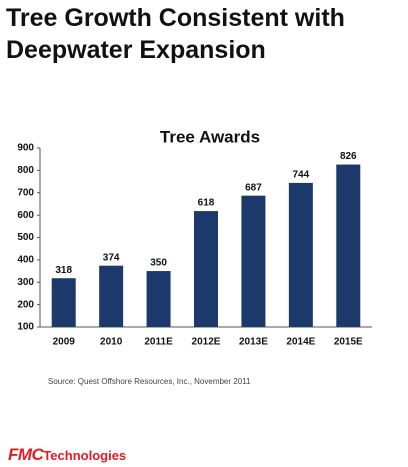 The height and width of the screenshot is (467, 408). I want to click on x-tick-label: 2014E, so click(300, 342).